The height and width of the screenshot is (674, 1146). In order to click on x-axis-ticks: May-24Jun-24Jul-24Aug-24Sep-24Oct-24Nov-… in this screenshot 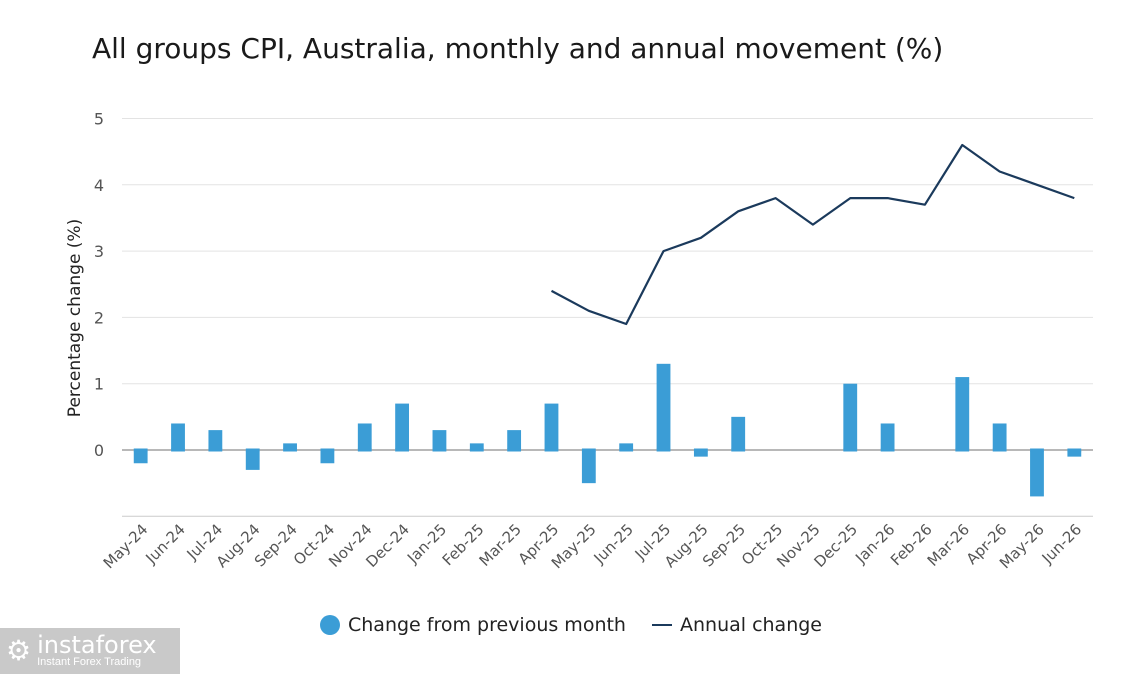, I will do `click(592, 546)`.